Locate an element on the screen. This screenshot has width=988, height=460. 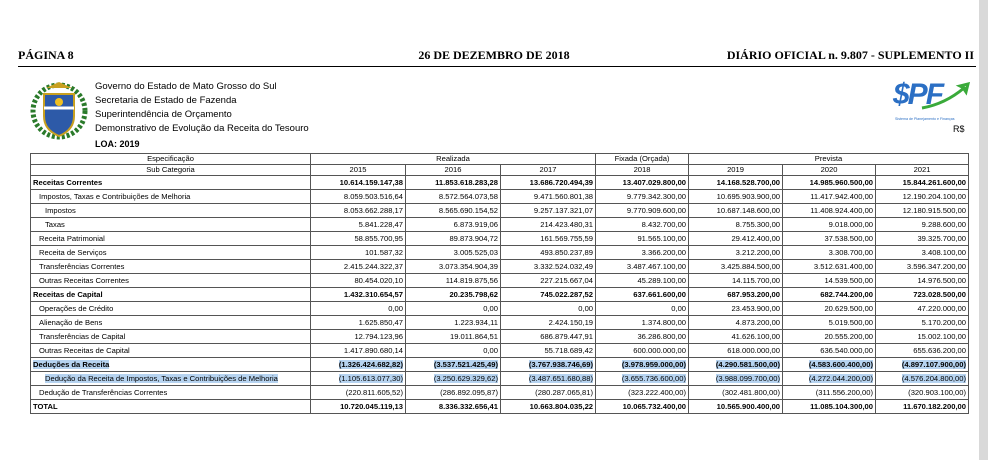
cell-value: 10.565.900.400,00 is located at coordinates (748, 406).